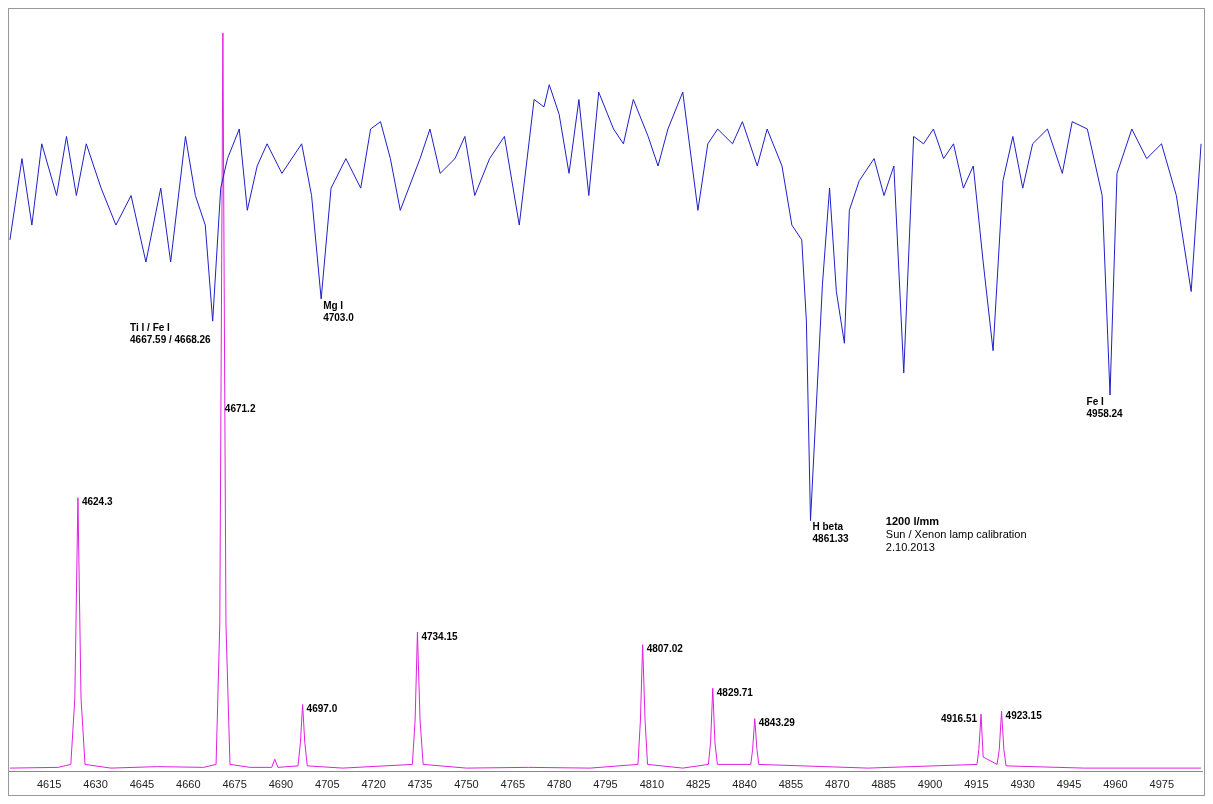 The height and width of the screenshot is (804, 1213). What do you see at coordinates (95, 784) in the screenshot?
I see `x-tick-label: 4630` at bounding box center [95, 784].